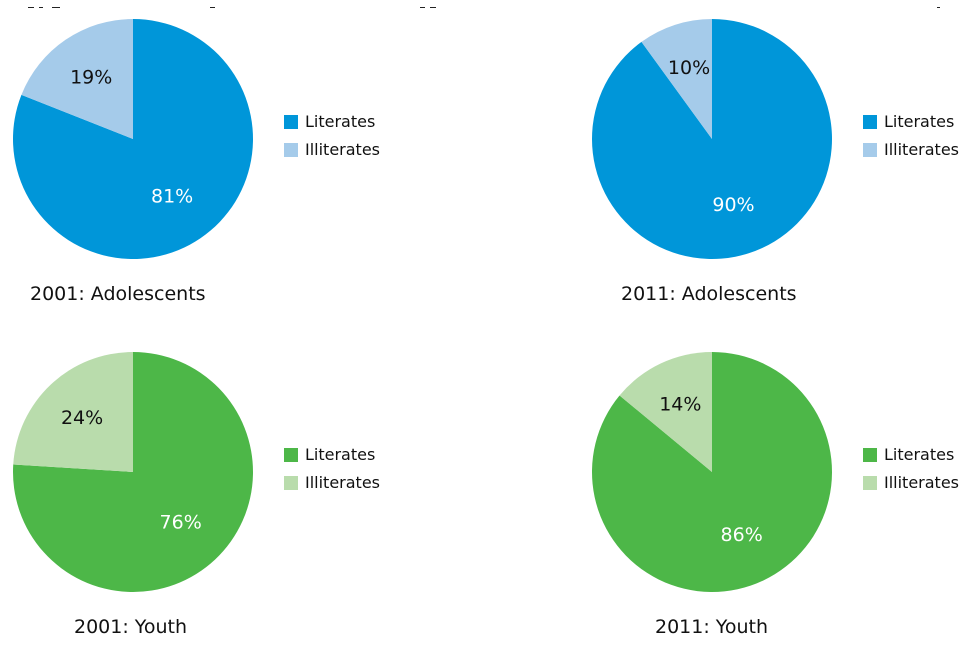 Image resolution: width=966 pixels, height=649 pixels. I want to click on pie-label-illiterates: 19%, so click(91, 77).